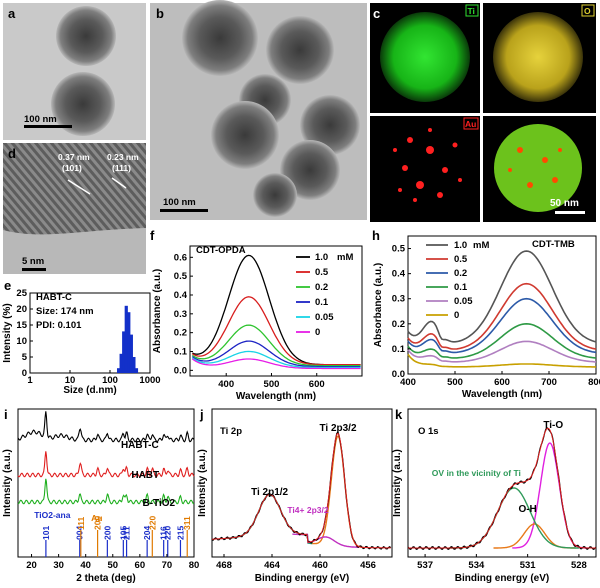  Describe the element at coordinates (89, 390) in the screenshot. I see `x-axis-label: Size (d.nm)` at that location.